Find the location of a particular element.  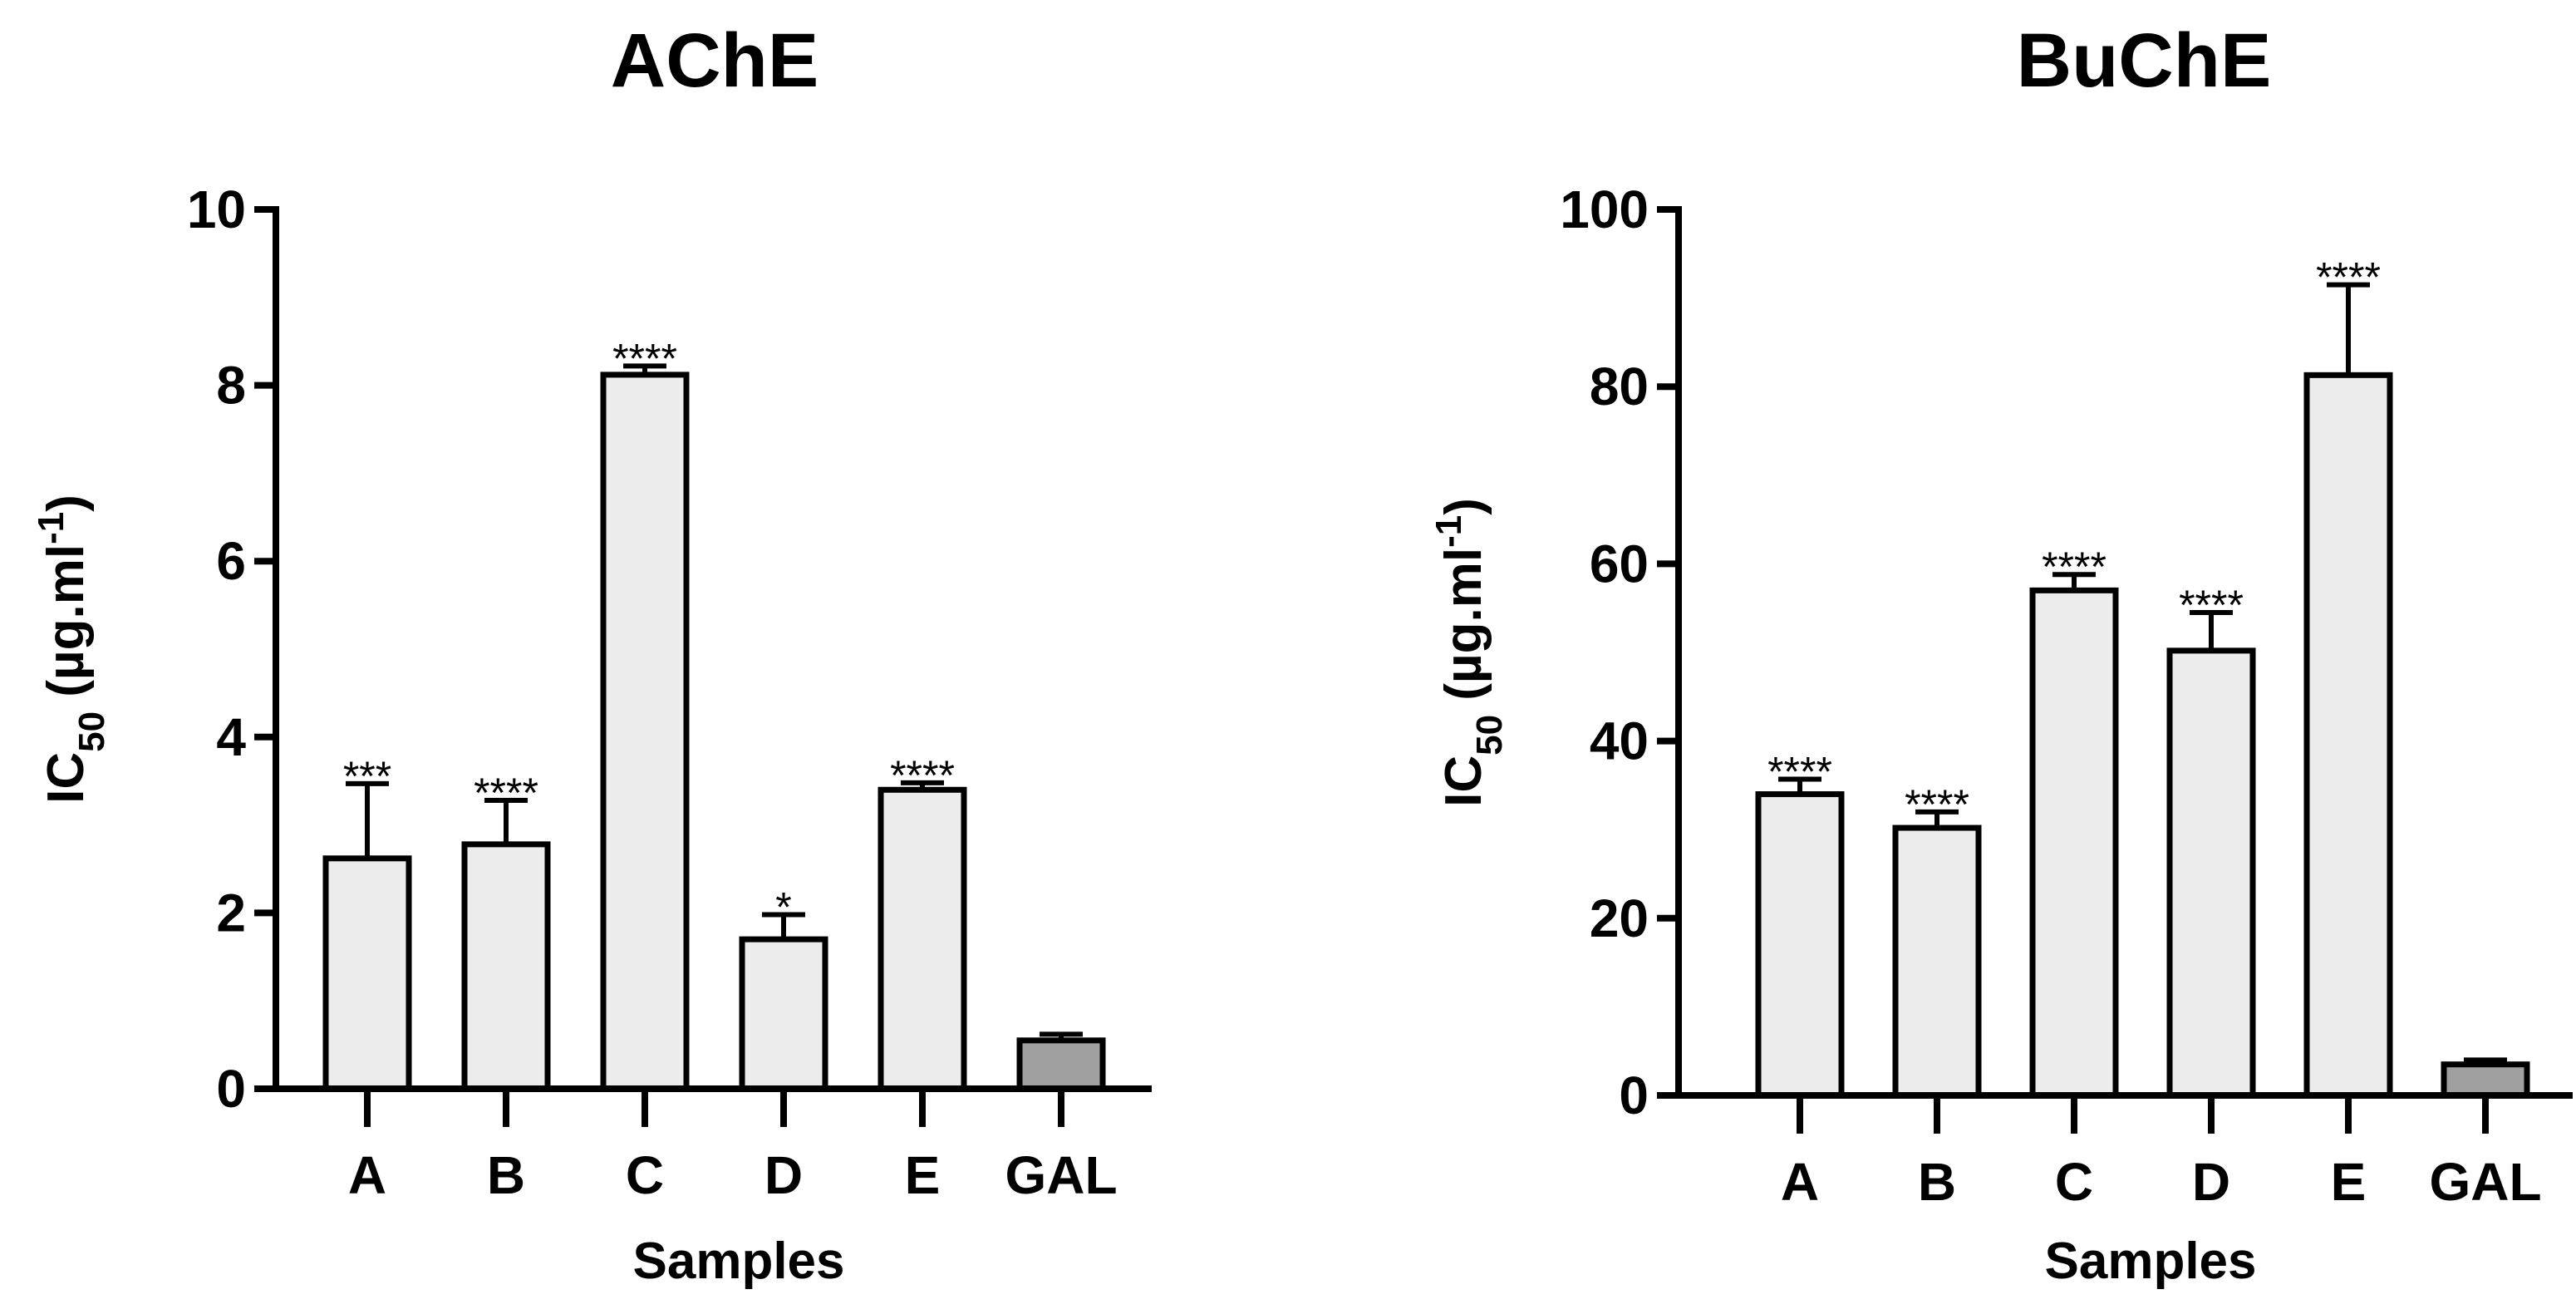

y-tick-label: 80 is located at coordinates (1619, 387).